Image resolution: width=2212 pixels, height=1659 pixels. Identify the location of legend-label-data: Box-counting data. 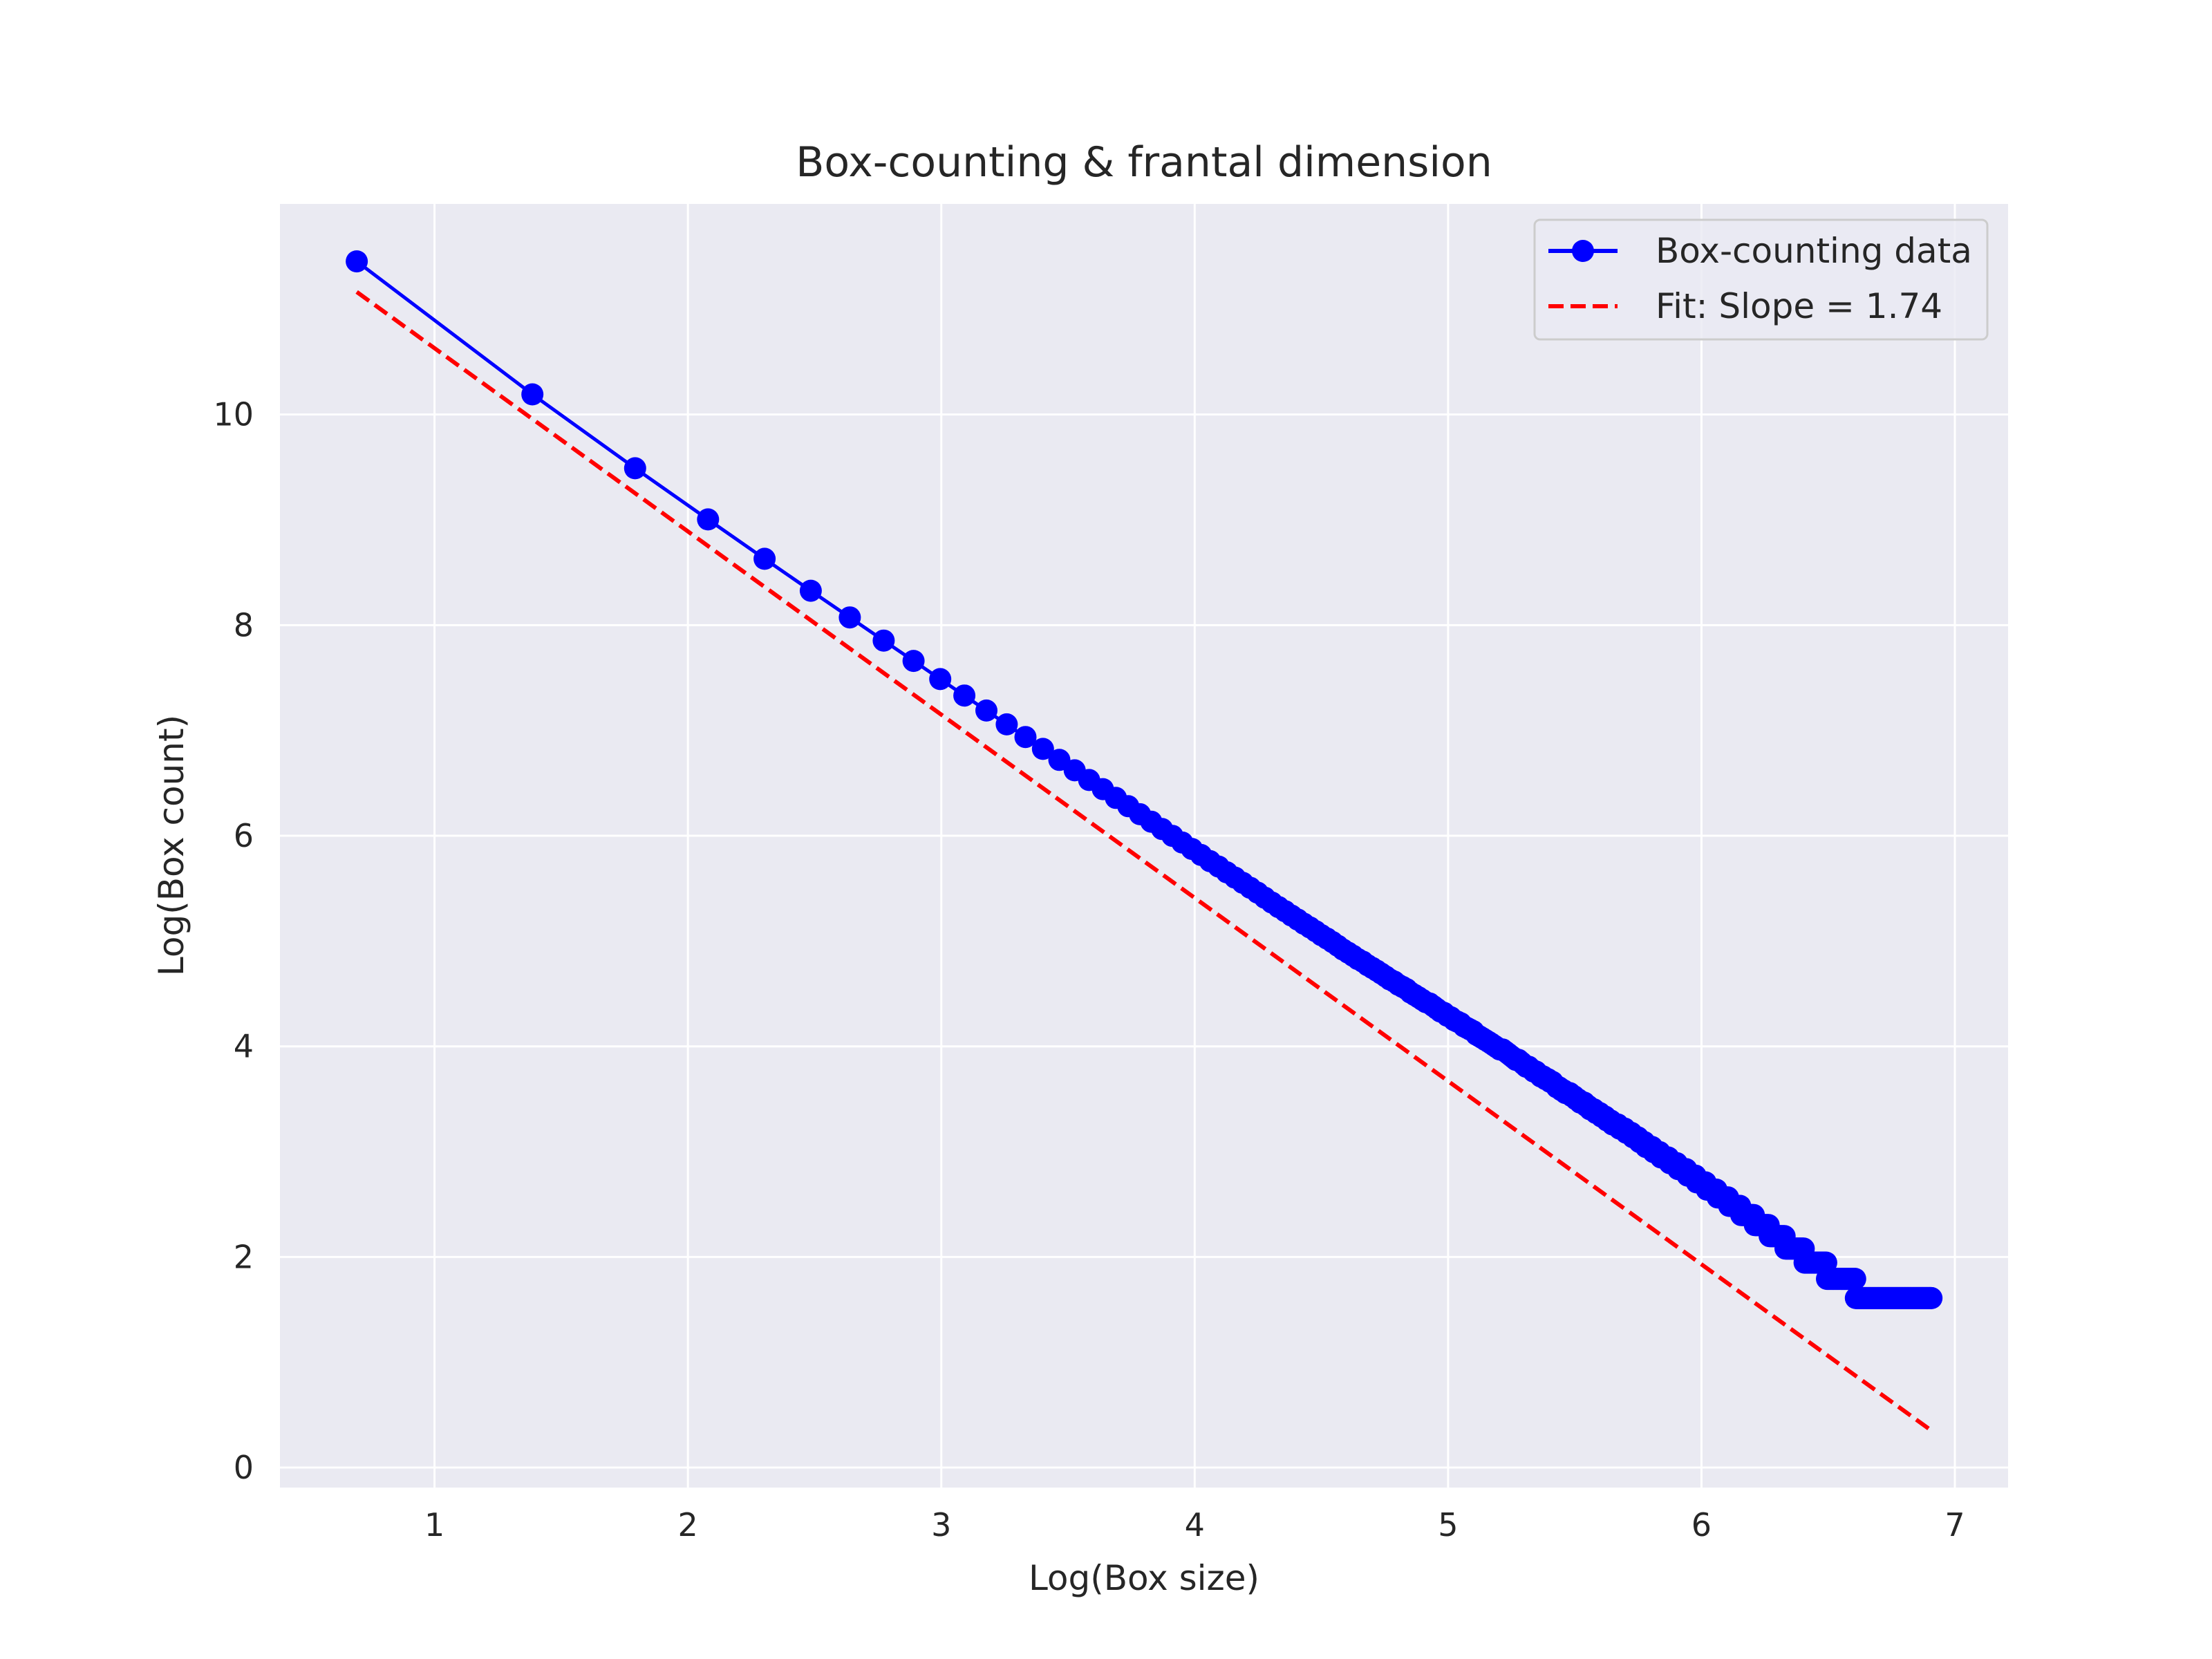
(1814, 251).